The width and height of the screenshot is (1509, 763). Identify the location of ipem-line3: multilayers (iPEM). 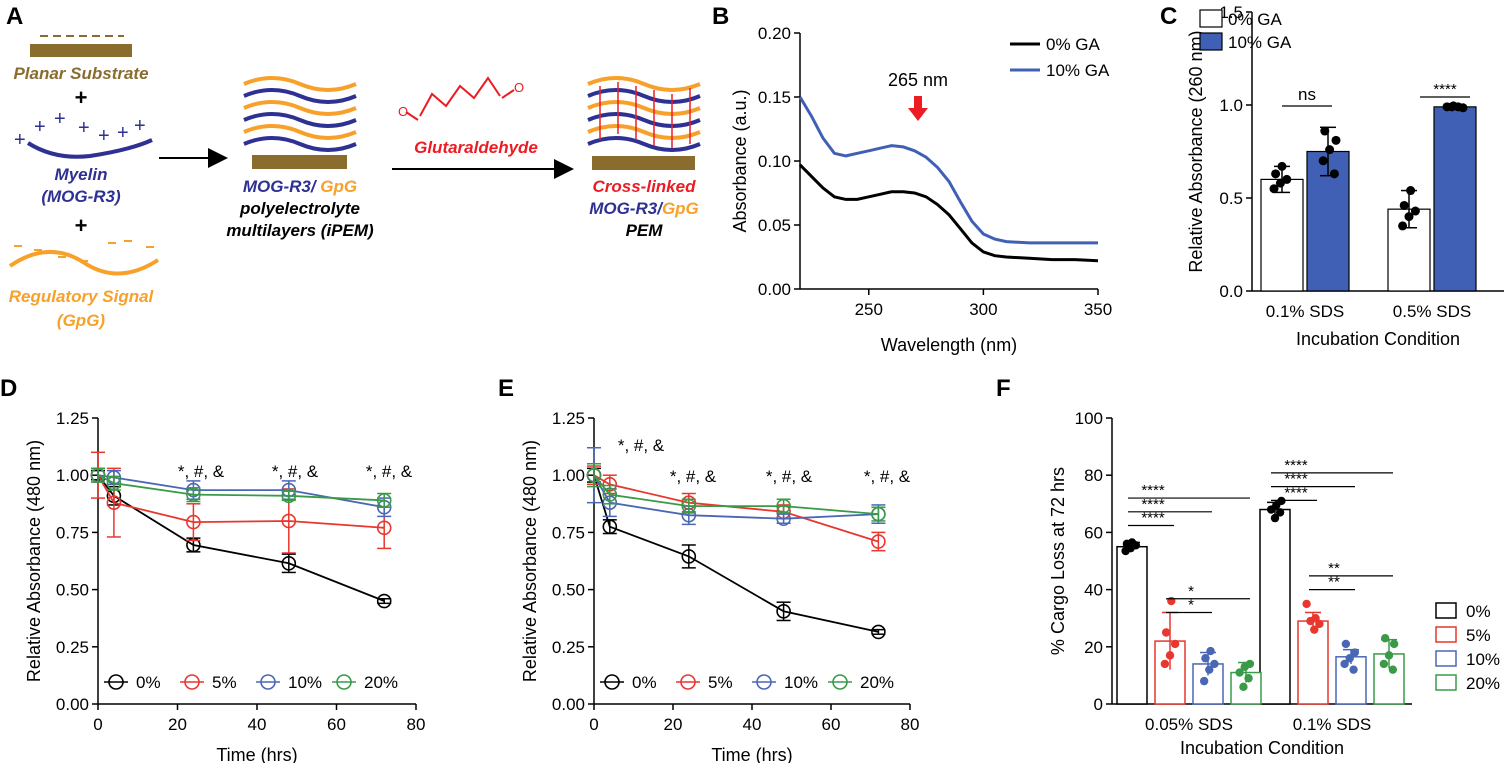
(300, 230).